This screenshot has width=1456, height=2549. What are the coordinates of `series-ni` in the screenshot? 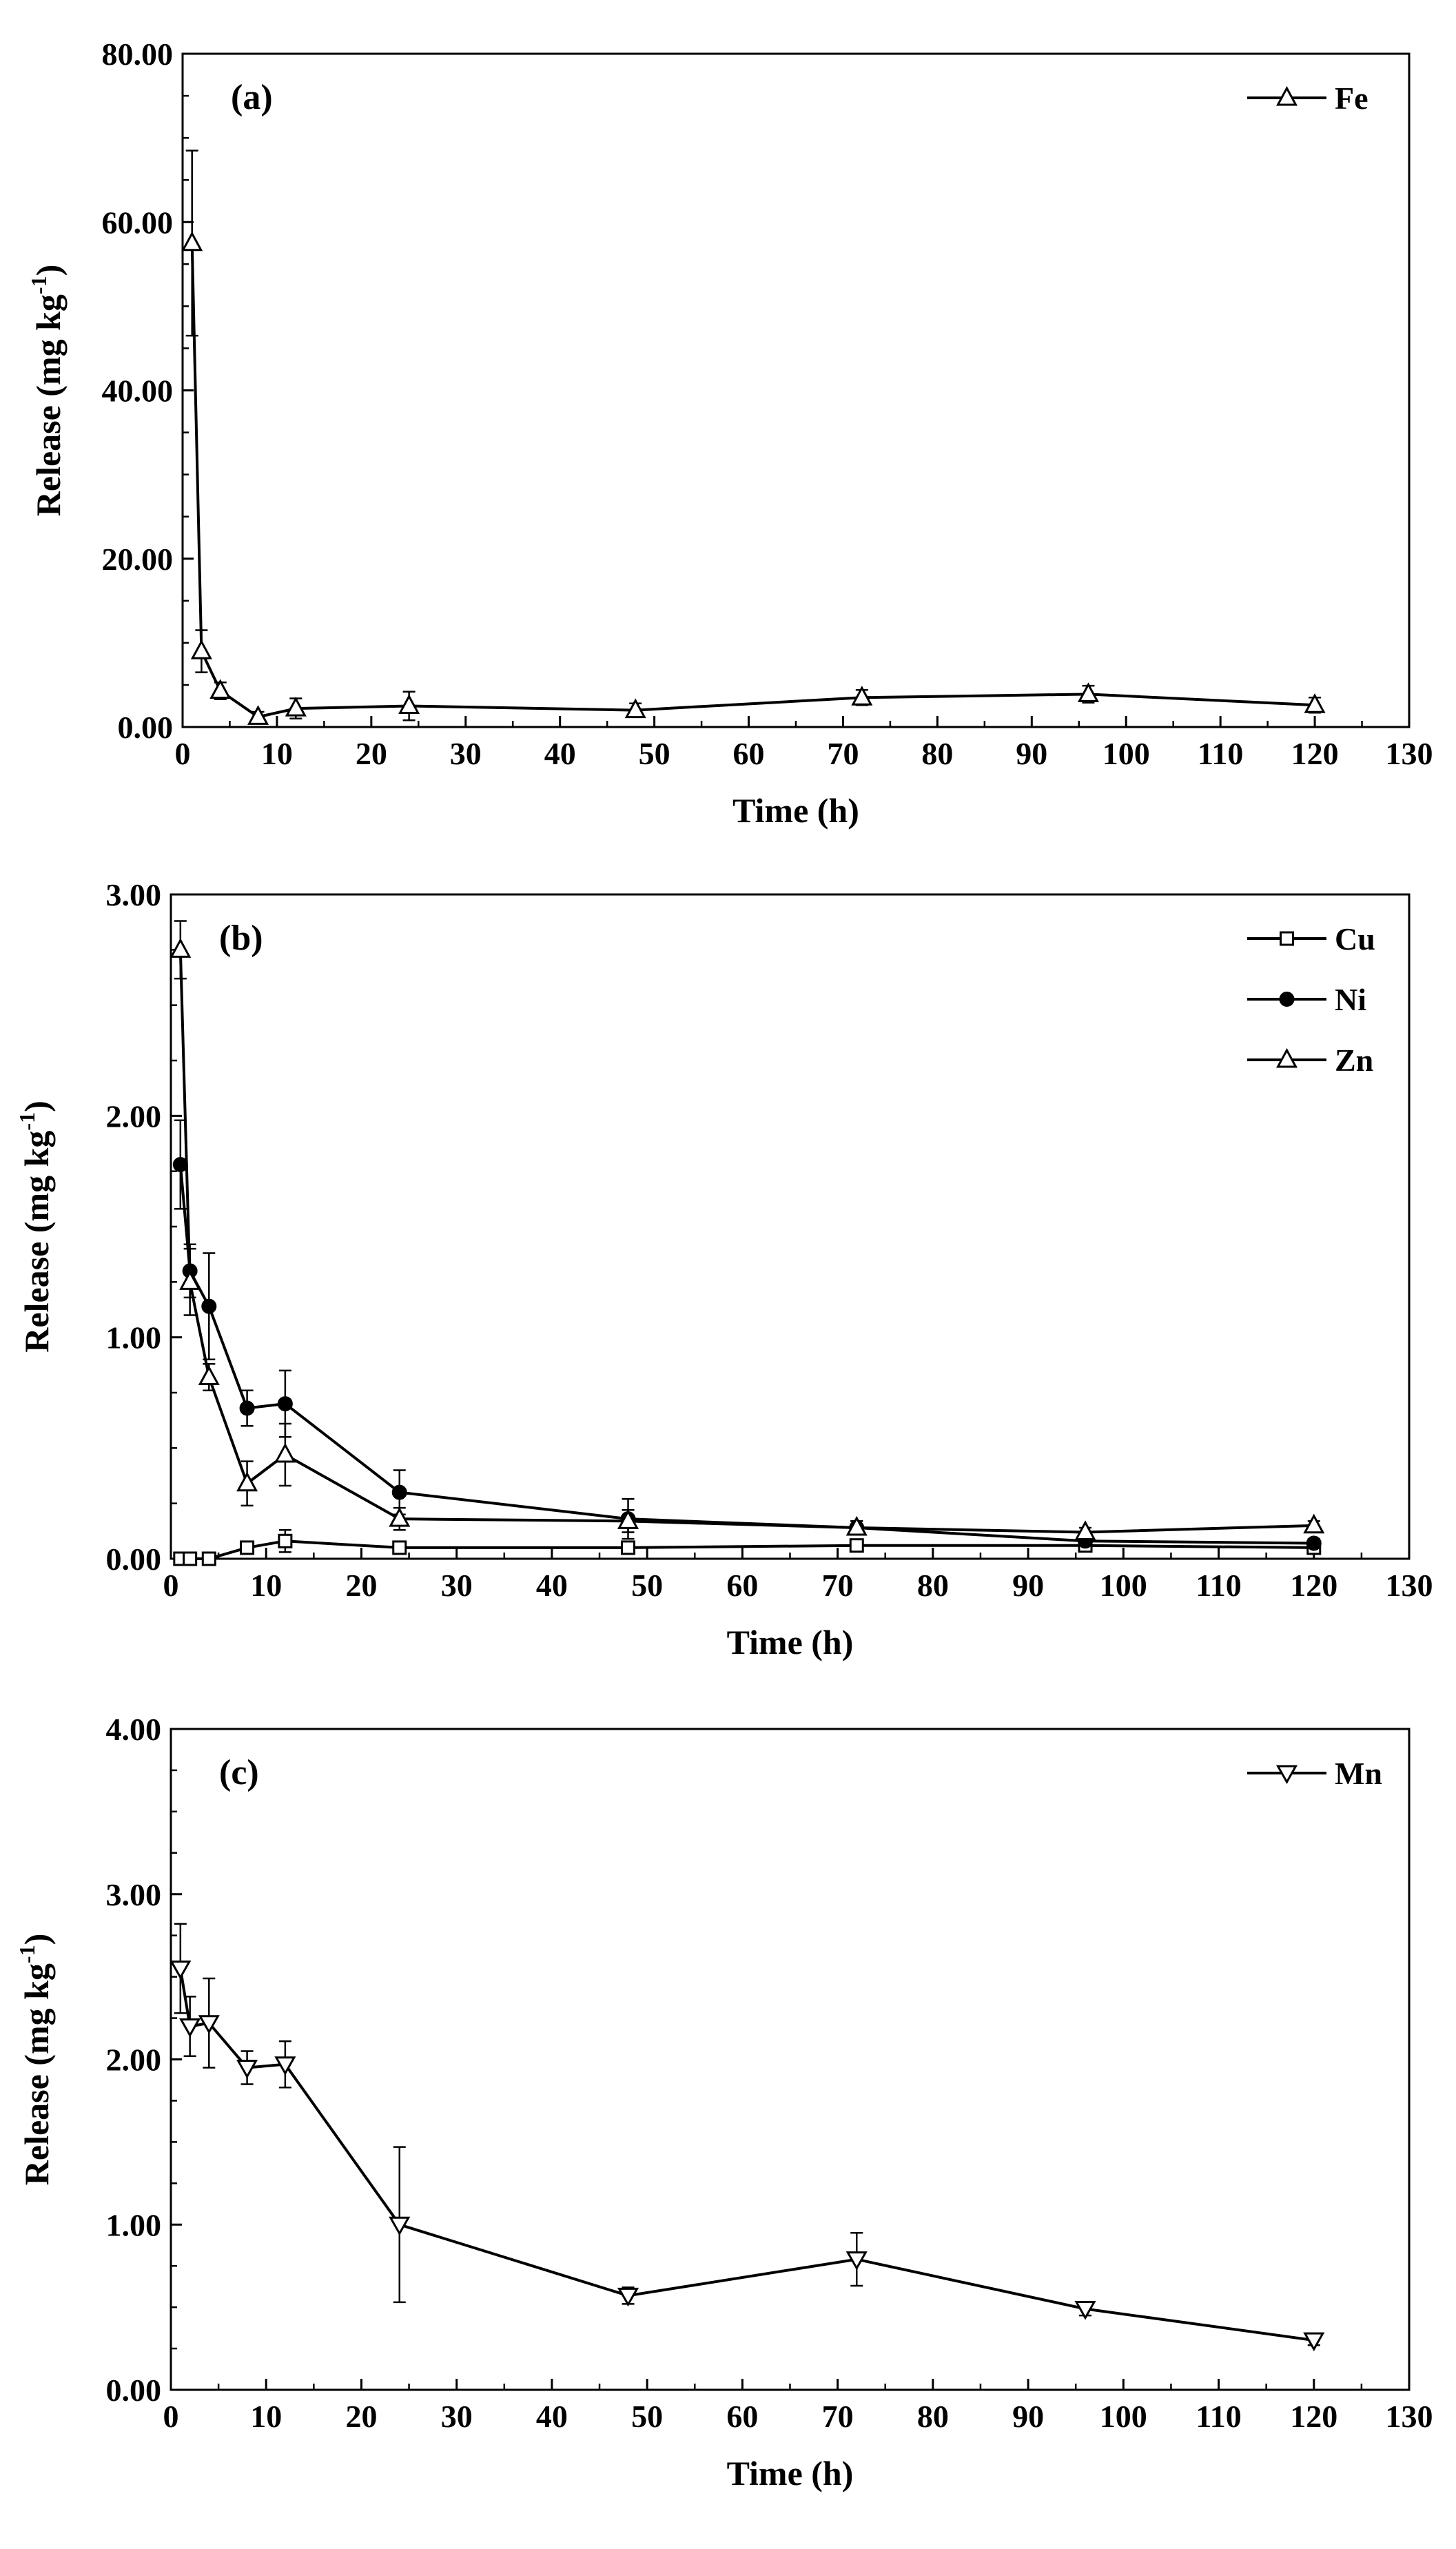 It's located at (747, 1335).